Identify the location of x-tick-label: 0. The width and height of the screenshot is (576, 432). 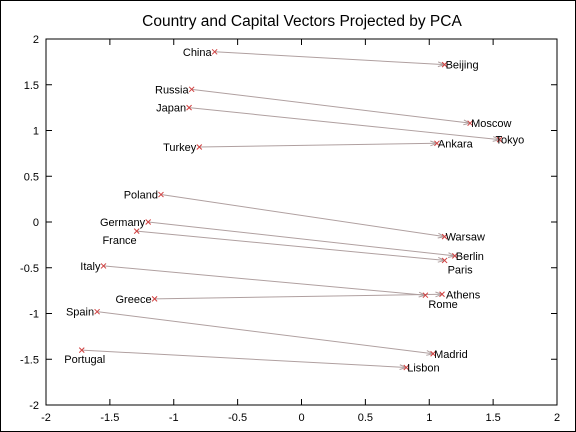
(301, 418).